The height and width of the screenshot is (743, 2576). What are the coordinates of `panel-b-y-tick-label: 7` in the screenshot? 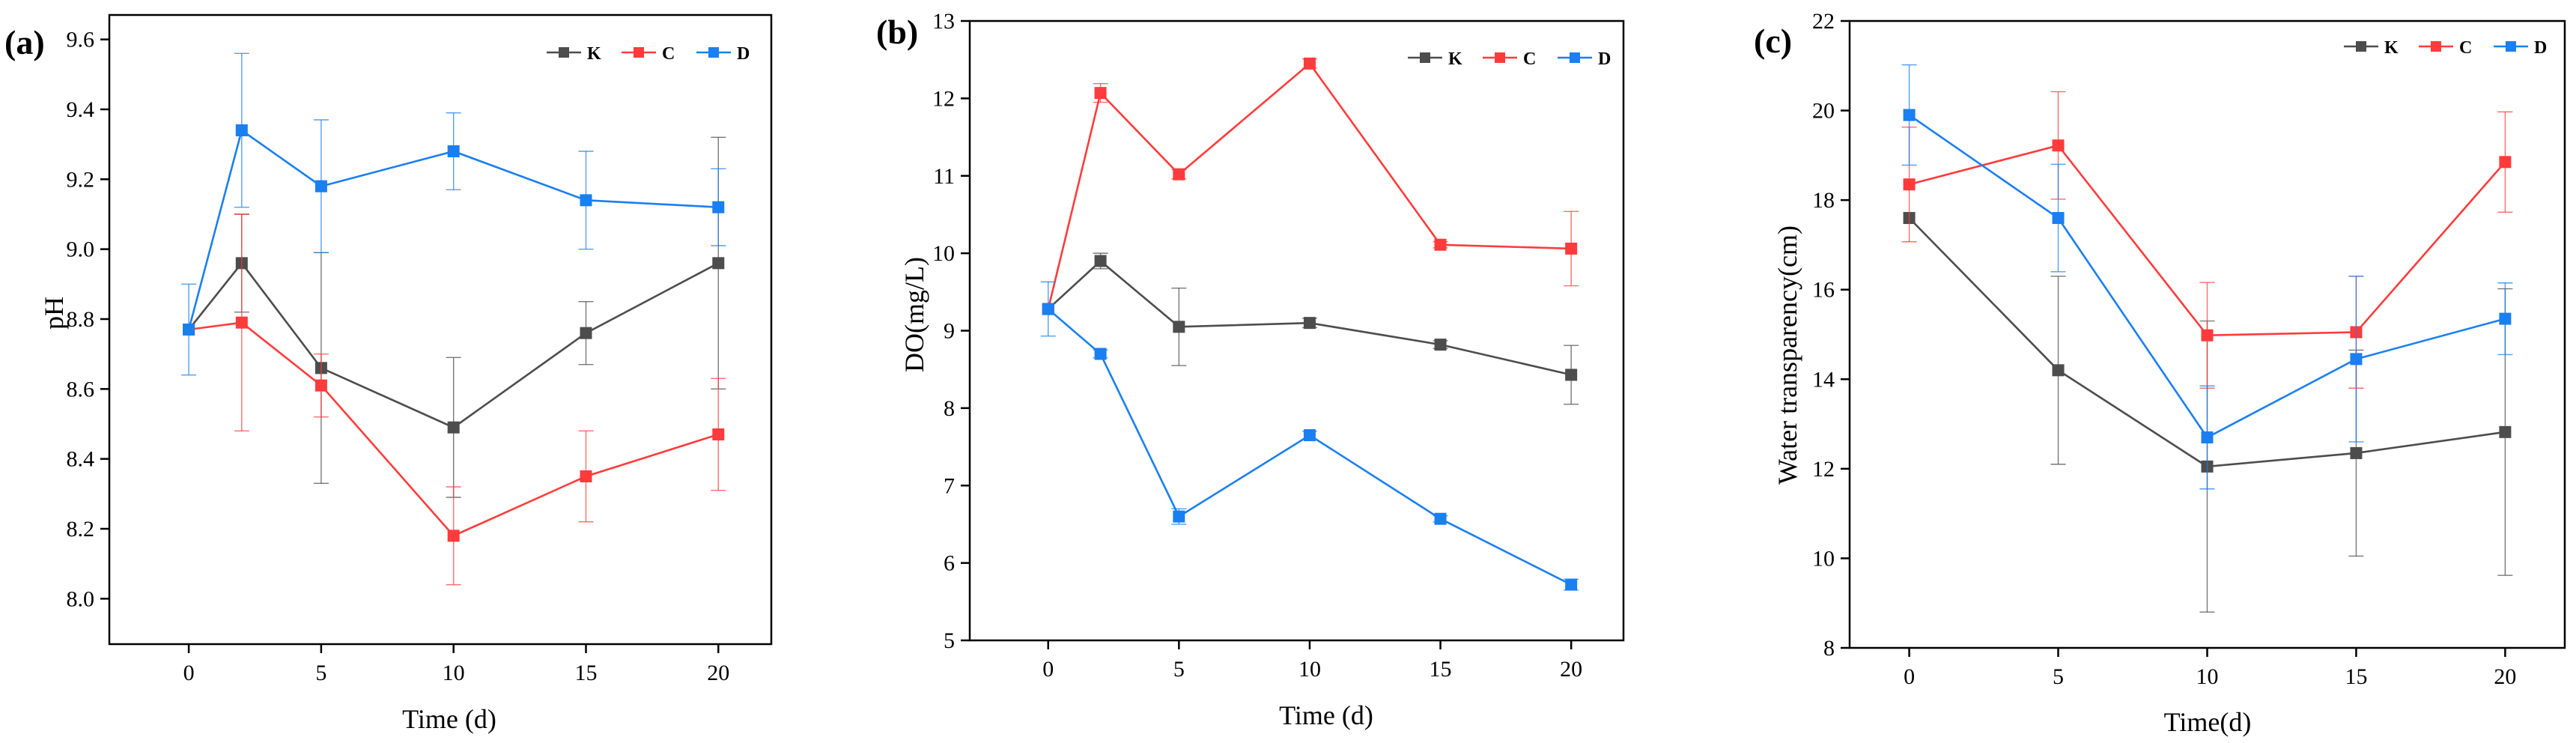 It's located at (949, 485).